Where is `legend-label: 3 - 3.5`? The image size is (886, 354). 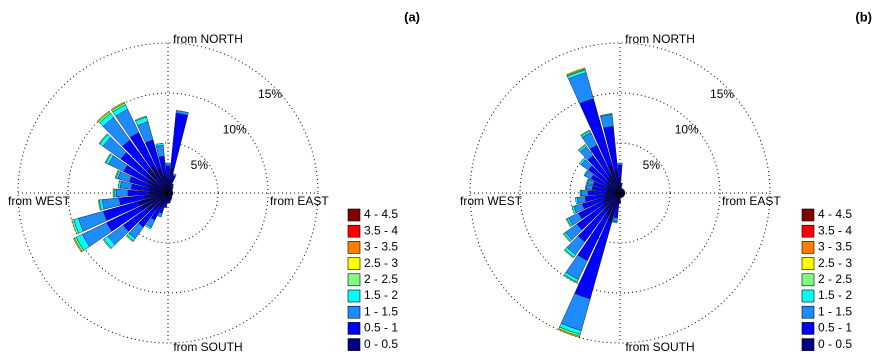 legend-label: 3 - 3.5 is located at coordinates (381, 247).